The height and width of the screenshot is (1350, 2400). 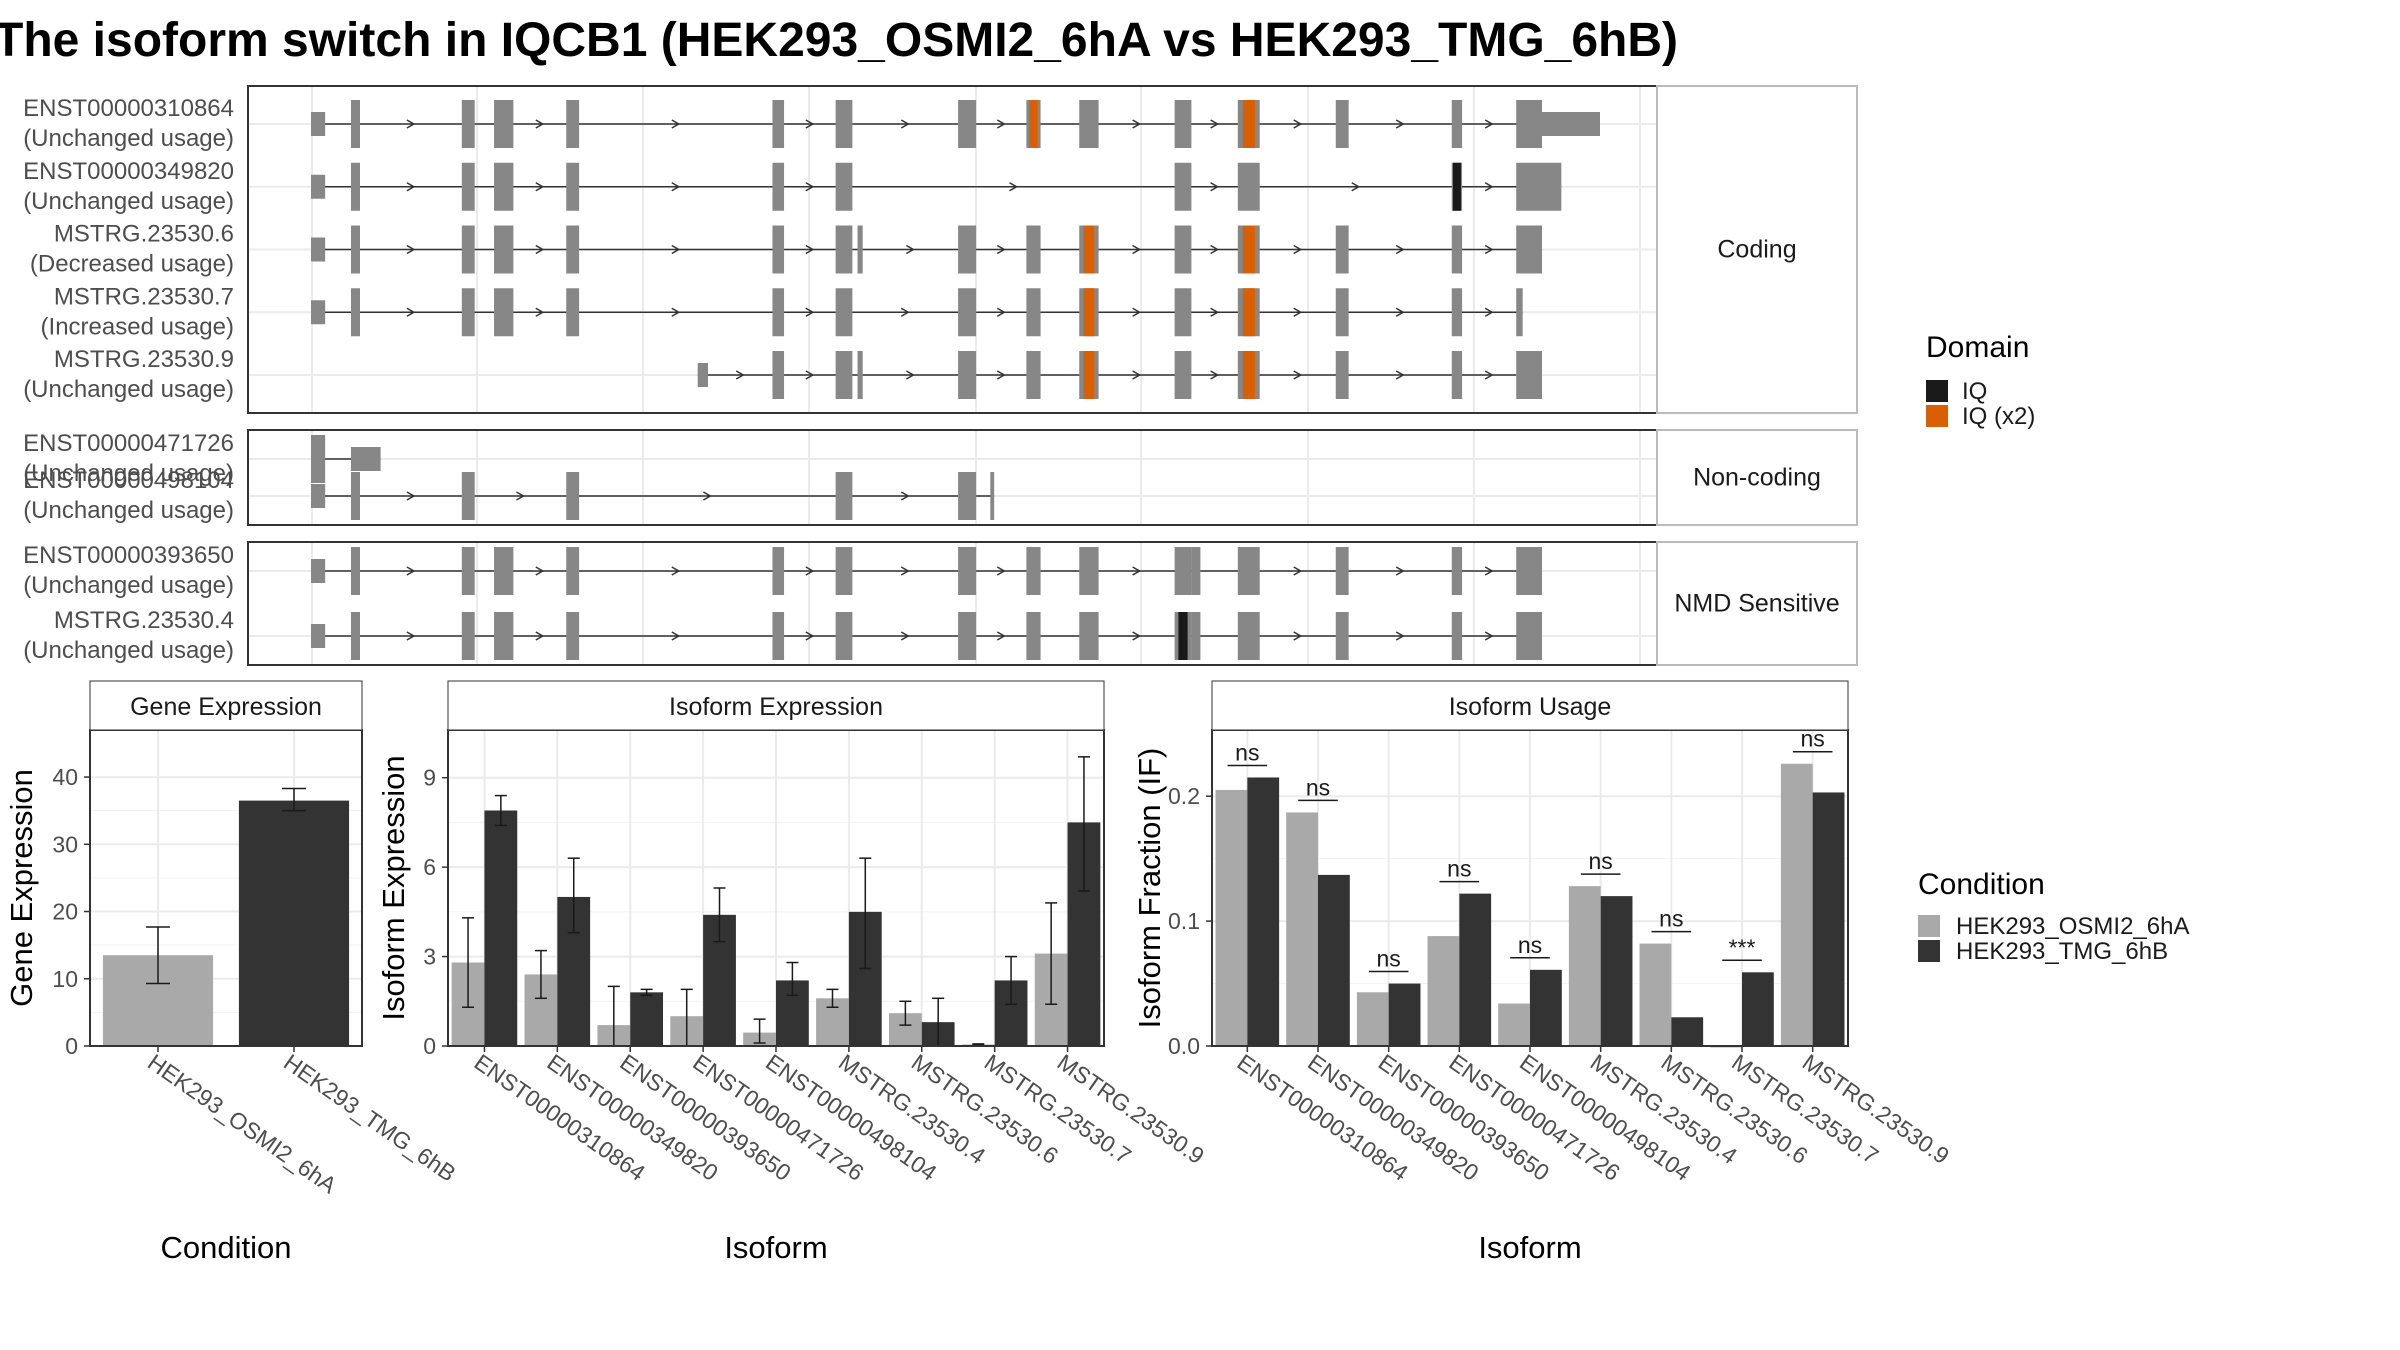 I want to click on structure-strip-label: NMD Sensitive, so click(x=1756, y=604).